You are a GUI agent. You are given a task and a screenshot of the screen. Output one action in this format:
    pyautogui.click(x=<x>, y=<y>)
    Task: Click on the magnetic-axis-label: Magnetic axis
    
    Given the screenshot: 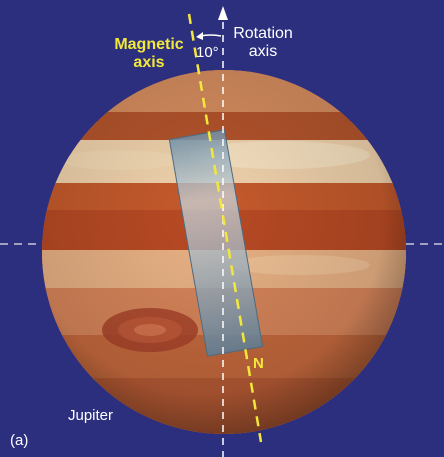 What is the action you would take?
    pyautogui.click(x=149, y=54)
    